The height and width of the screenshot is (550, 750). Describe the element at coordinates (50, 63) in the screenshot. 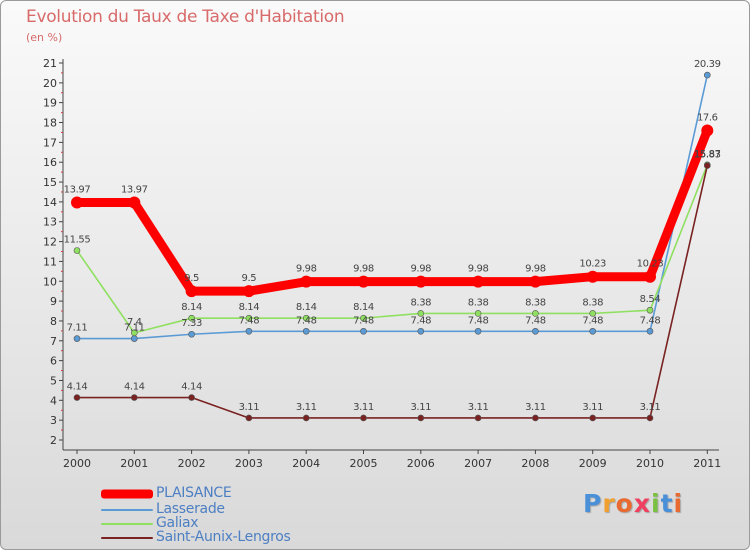

I see `y-tick-label: 21` at that location.